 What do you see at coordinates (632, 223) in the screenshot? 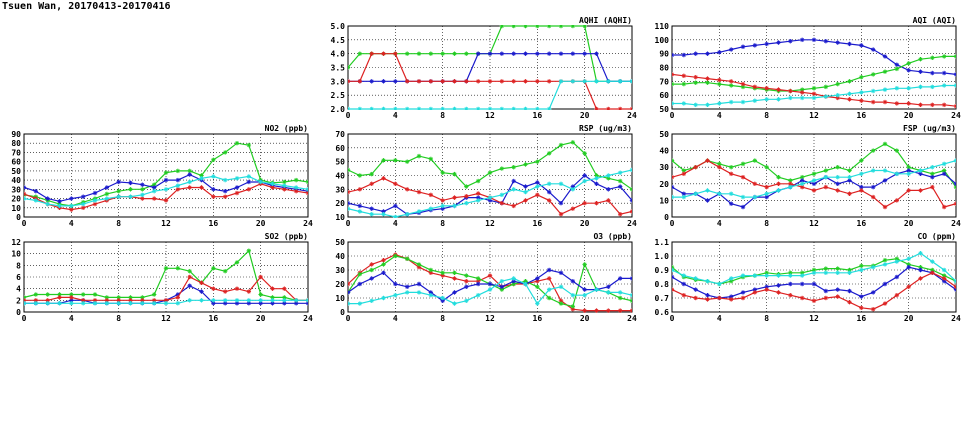
I see `rsp-xtick-label: 24` at bounding box center [632, 223].